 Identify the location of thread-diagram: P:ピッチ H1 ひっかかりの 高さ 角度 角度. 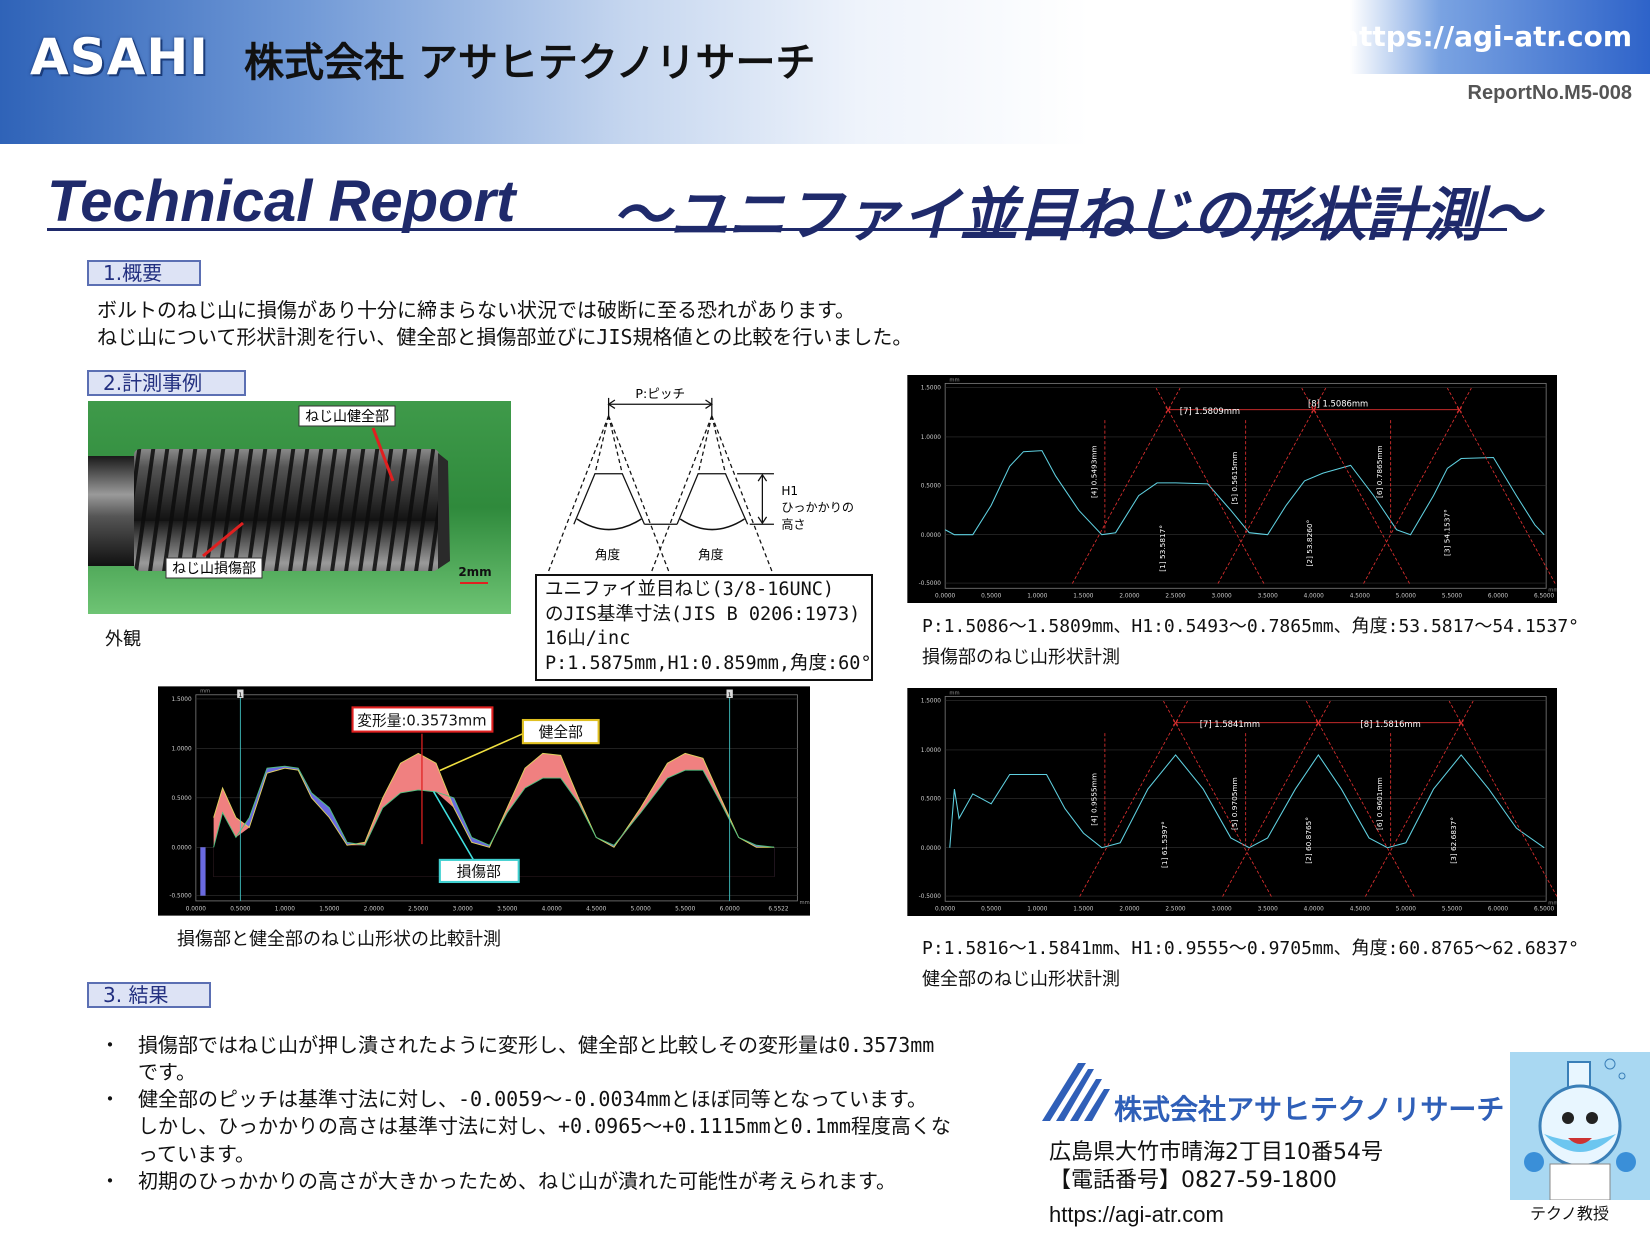
(700, 480).